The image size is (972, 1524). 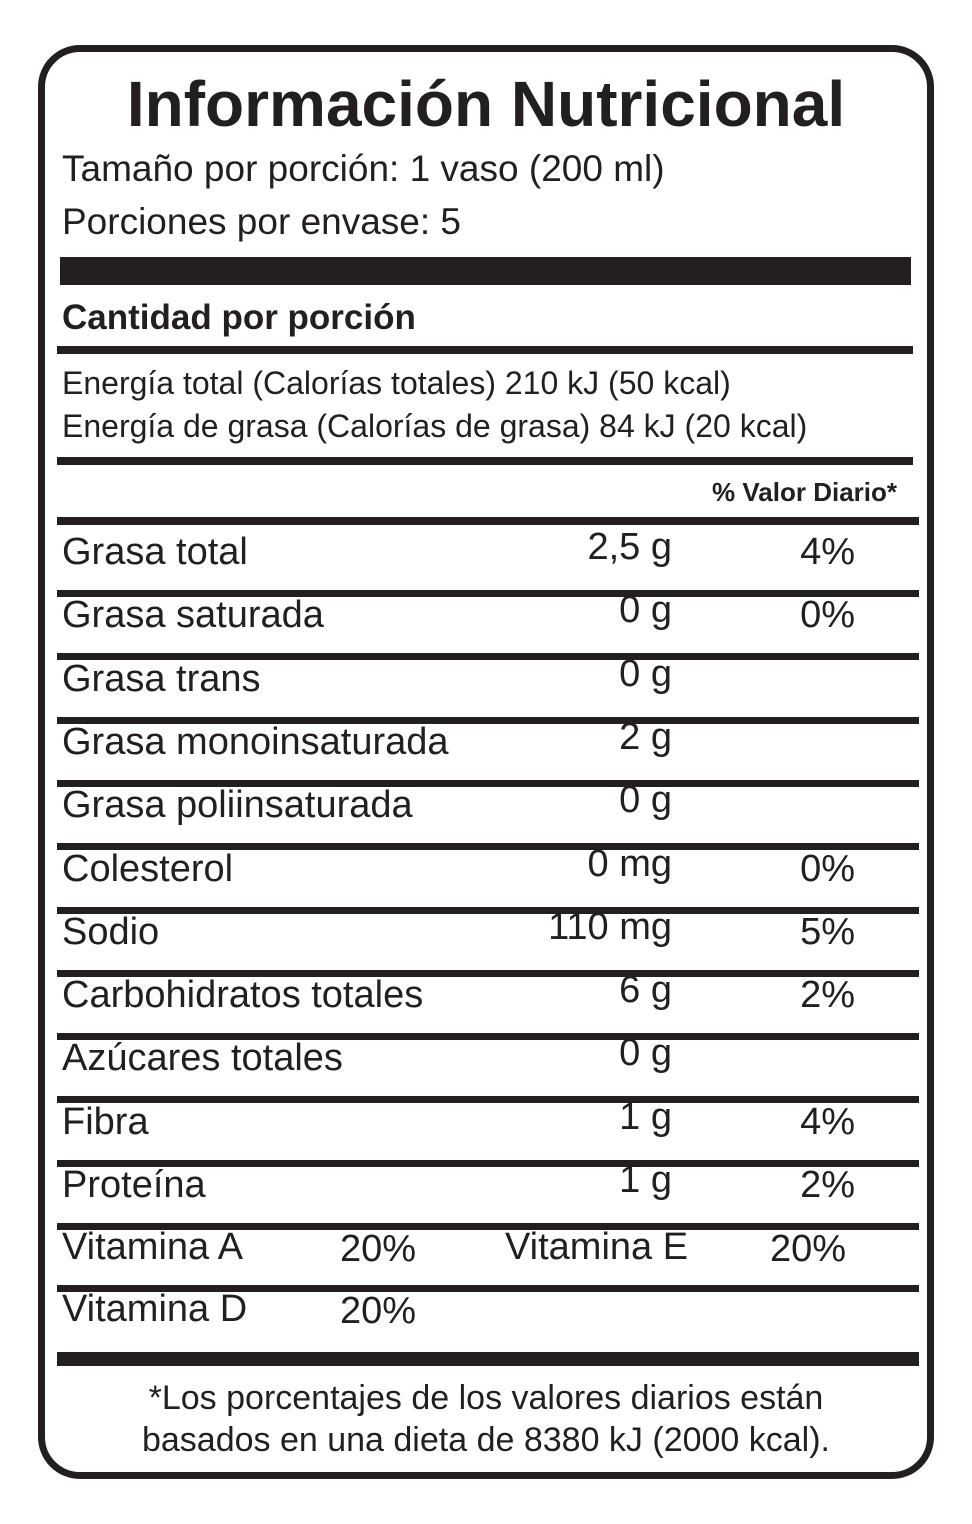 I want to click on vitamin-name: Vitamina A, so click(x=152, y=1247).